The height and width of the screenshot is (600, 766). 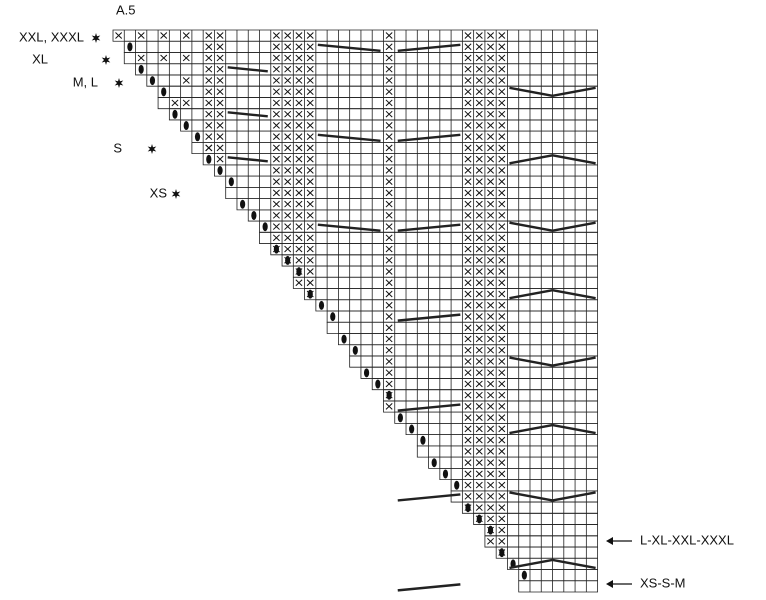 What do you see at coordinates (119, 83) in the screenshot?
I see `size-star` at bounding box center [119, 83].